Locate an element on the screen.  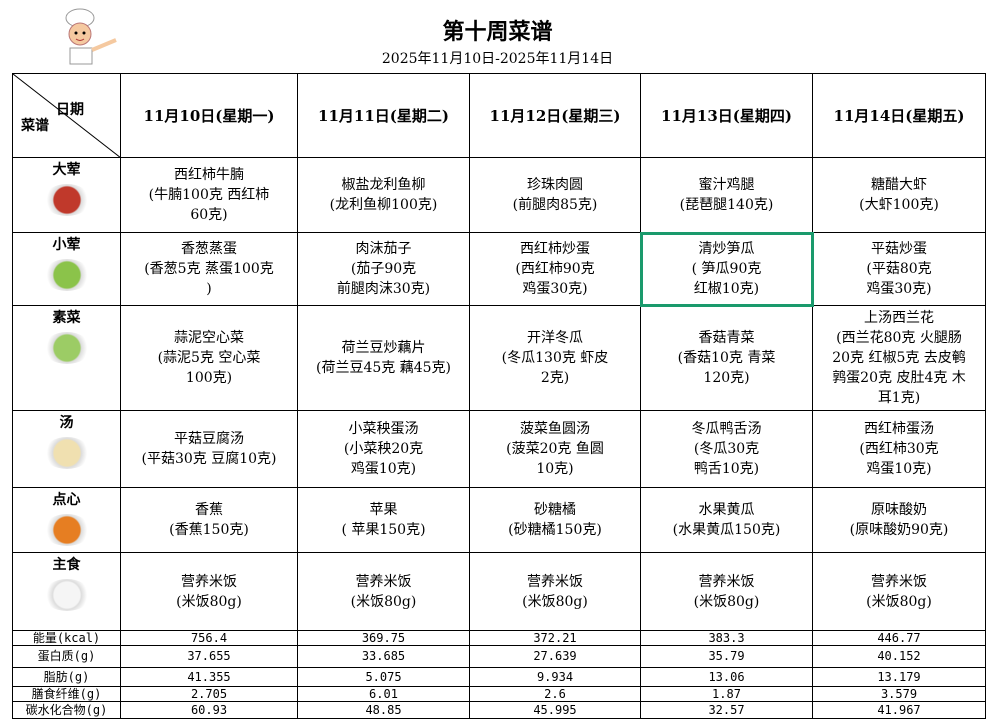
dish-cell: 菠菜鱼圆汤 (菠菜20克 鱼圆 10克) is located at coordinates (555, 449).